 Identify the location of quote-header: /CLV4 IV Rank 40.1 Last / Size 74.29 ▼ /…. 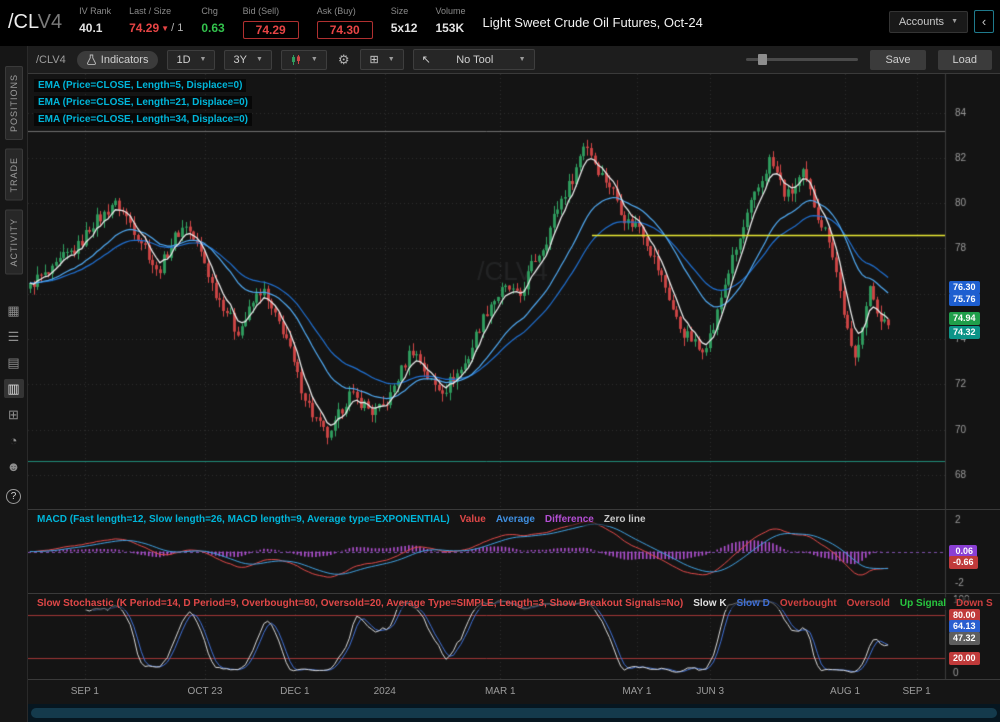
(500, 23).